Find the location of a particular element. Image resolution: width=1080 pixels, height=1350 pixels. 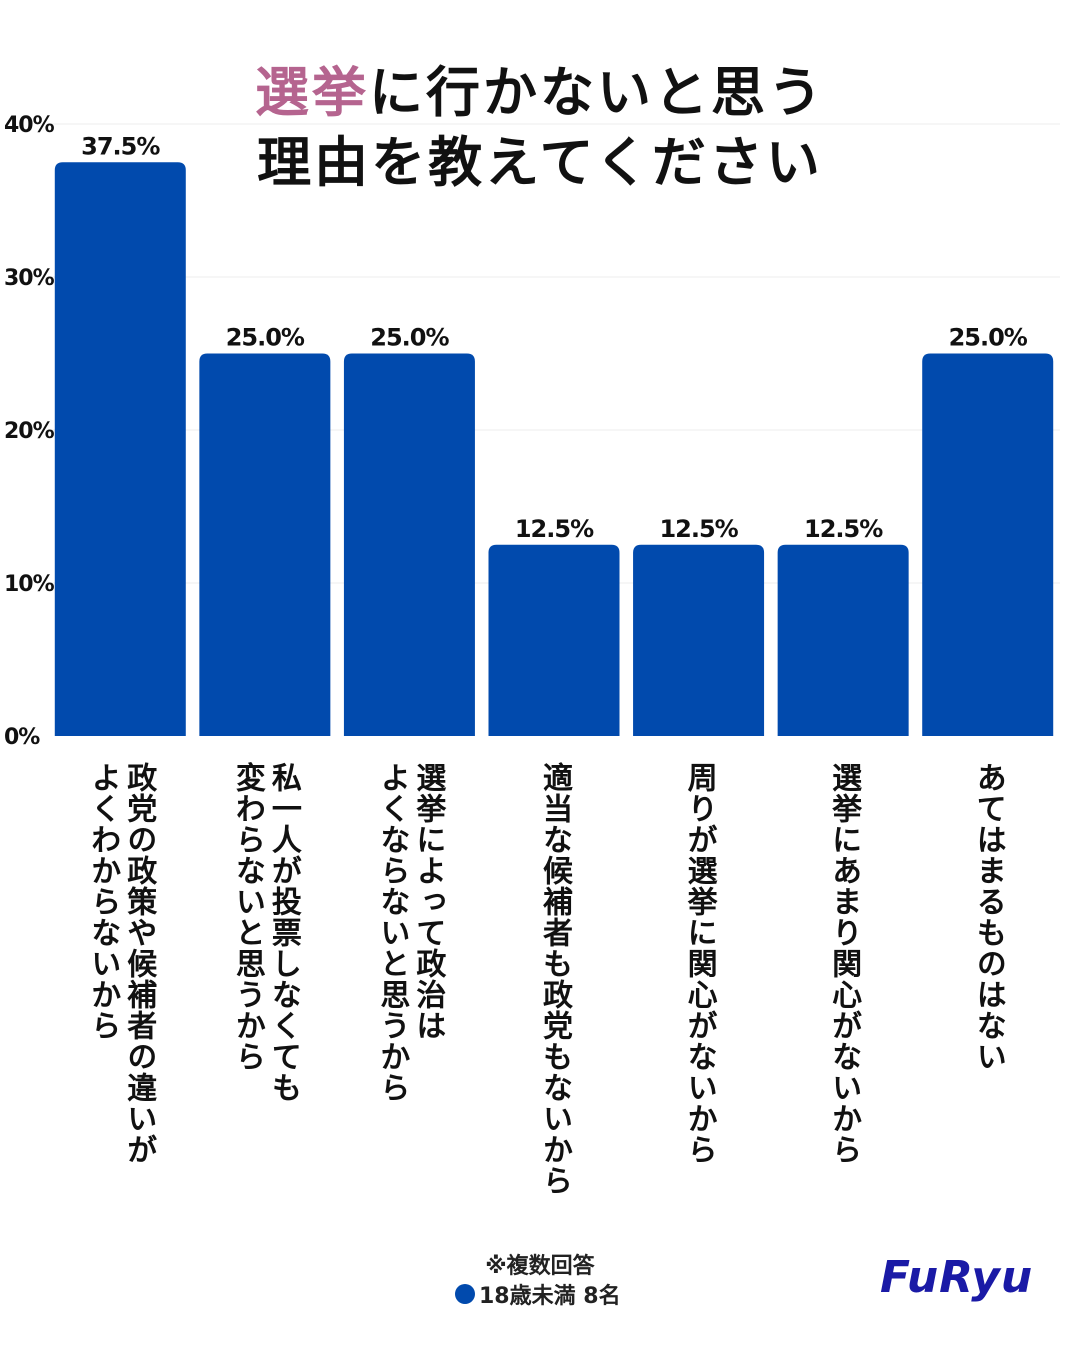

chart-title-line-2: 理由を教えてください is located at coordinates (540, 162).